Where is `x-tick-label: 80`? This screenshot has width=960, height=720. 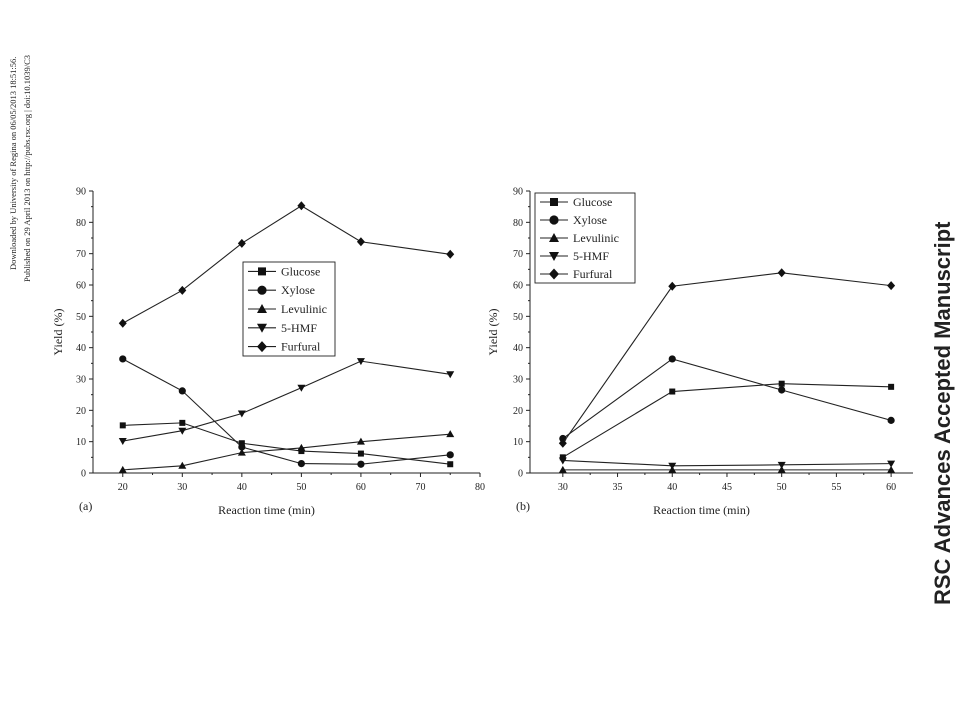
x-tick-label: 80 is located at coordinates (480, 487).